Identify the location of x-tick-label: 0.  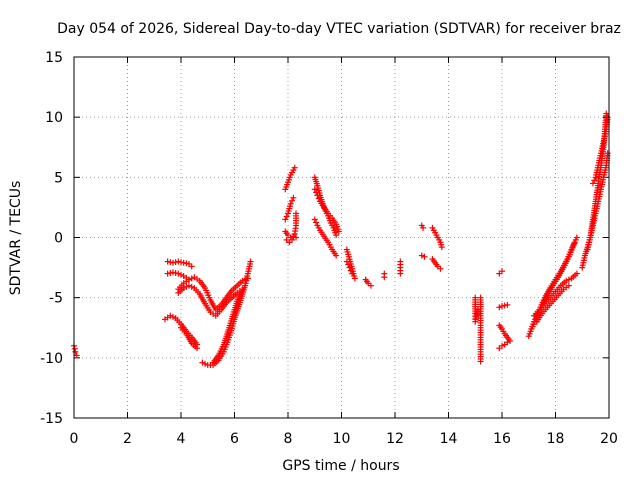
(74, 439).